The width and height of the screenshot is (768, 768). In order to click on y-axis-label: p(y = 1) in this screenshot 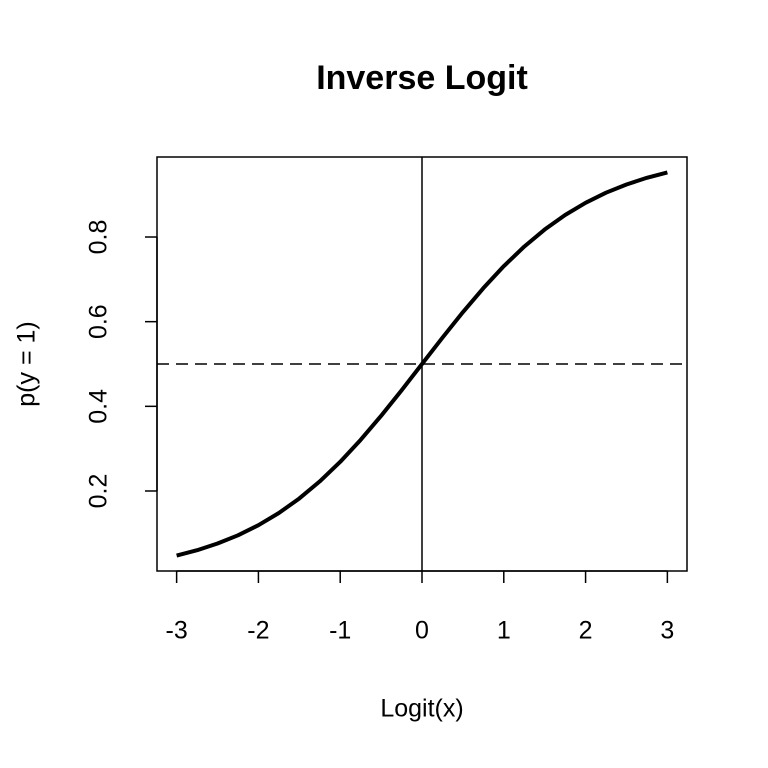, I will do `click(27, 363)`.